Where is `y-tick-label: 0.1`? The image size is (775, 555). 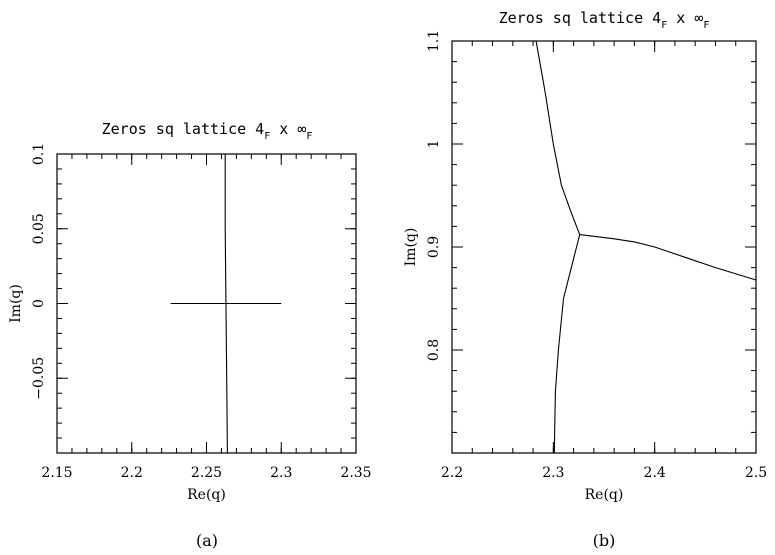
y-tick-label: 0.1 is located at coordinates (39, 154).